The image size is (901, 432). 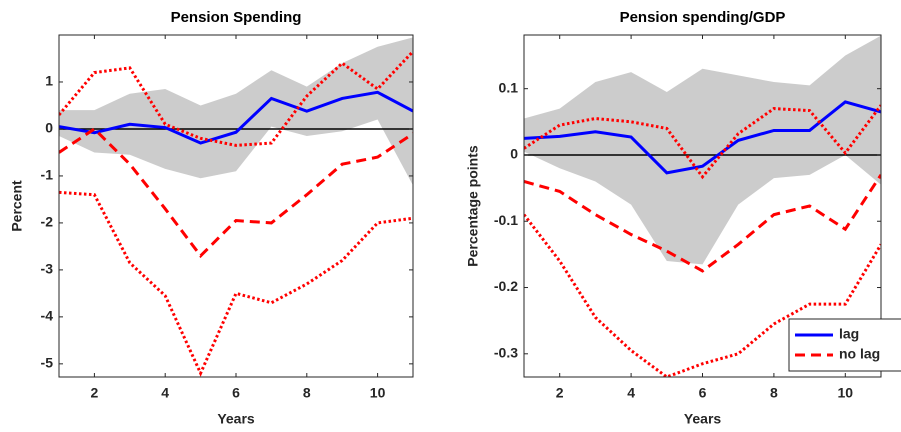 What do you see at coordinates (844, 345) in the screenshot?
I see `legend-box` at bounding box center [844, 345].